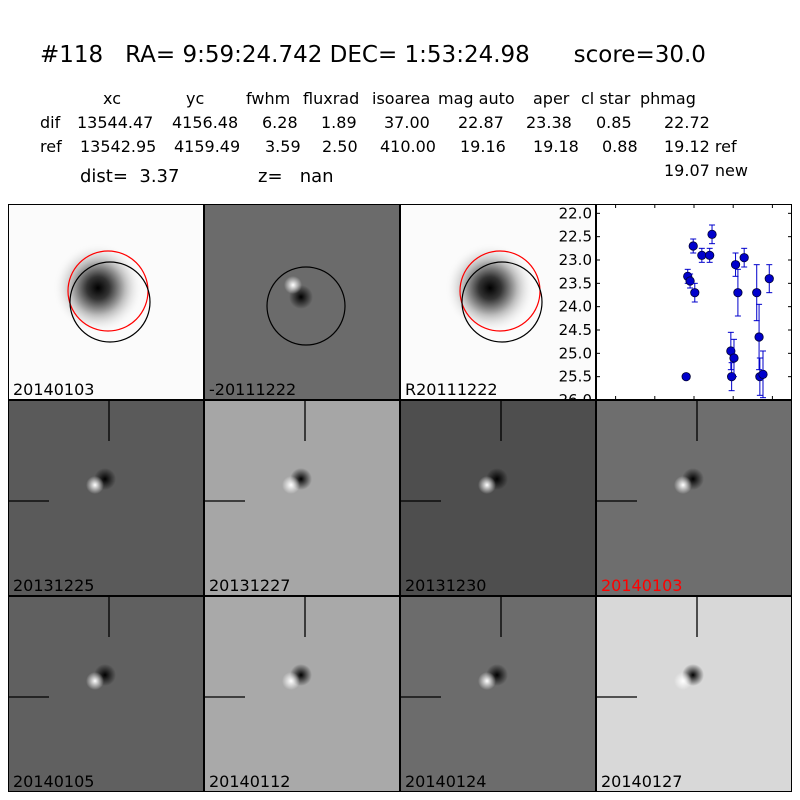  Describe the element at coordinates (575, 307) in the screenshot. I see `y-tick-label: 24.0` at that location.